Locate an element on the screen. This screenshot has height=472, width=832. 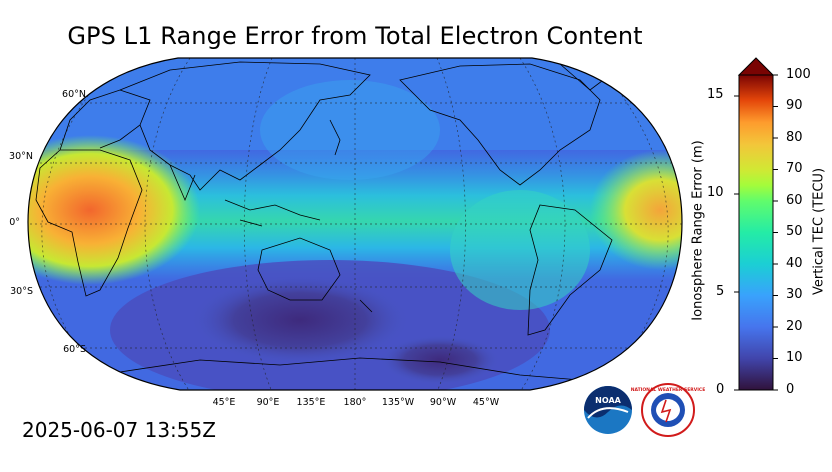
lon-label-90e: 90°E is located at coordinates (268, 402).